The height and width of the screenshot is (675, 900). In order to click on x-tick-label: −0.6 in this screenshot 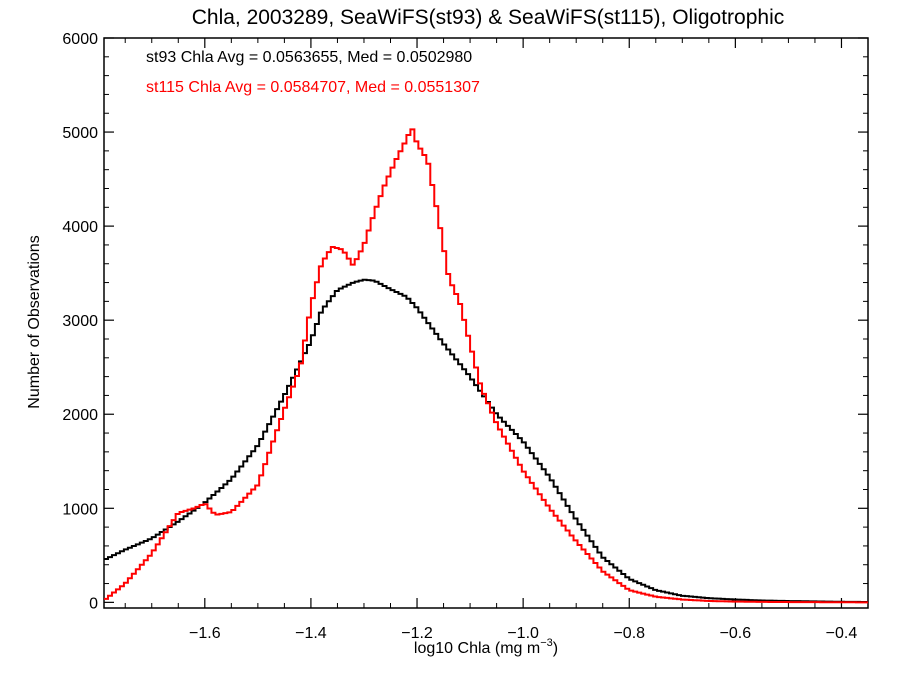, I will do `click(736, 633)`.